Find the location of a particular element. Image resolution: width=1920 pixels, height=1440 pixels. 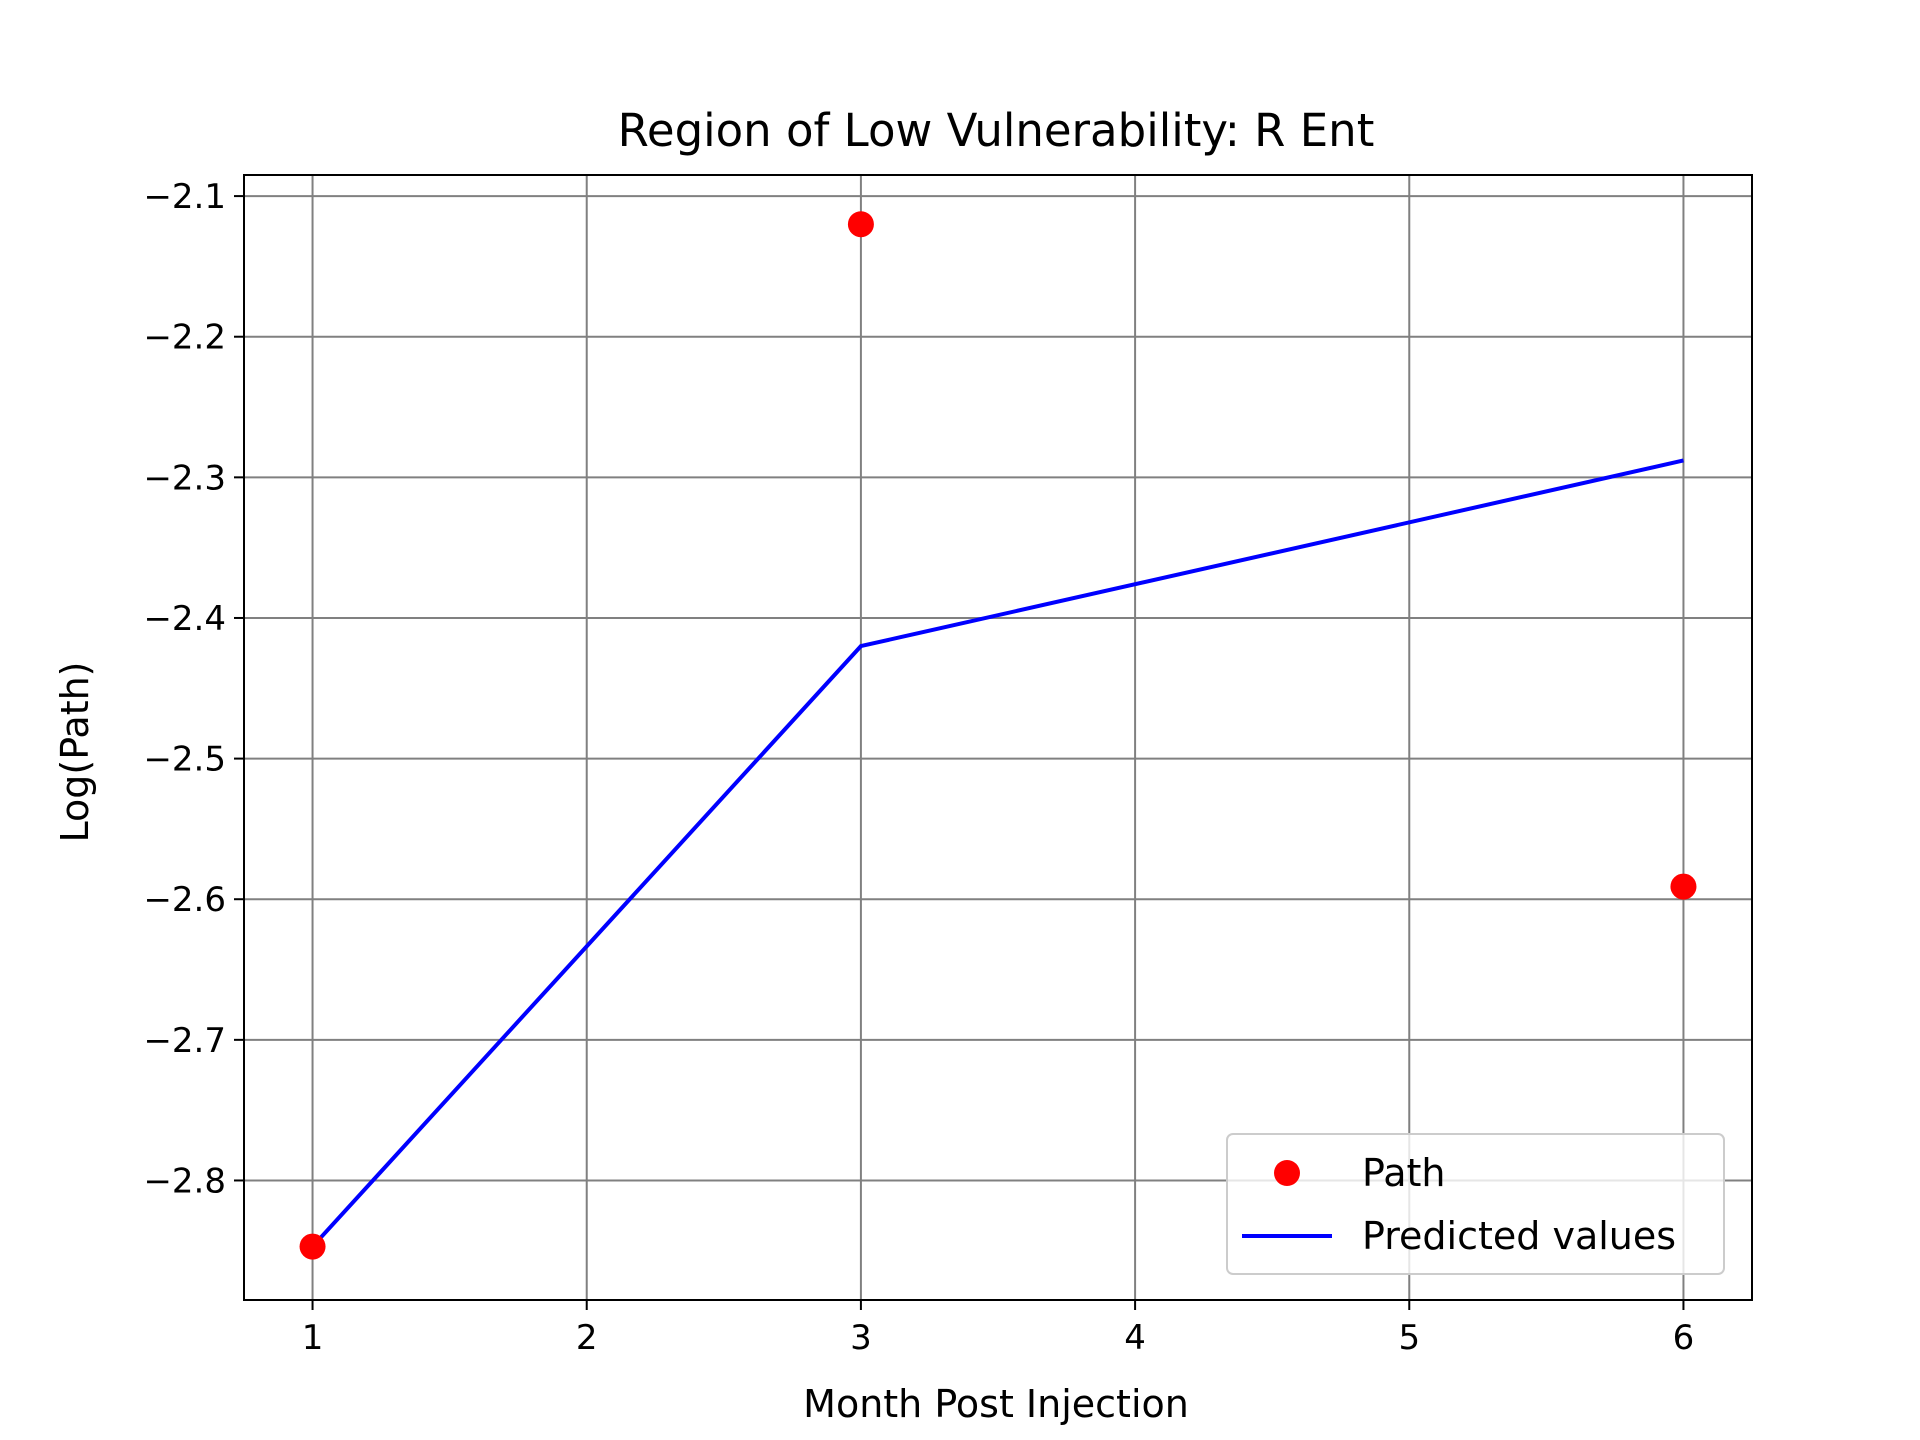

legend-box is located at coordinates (1475, 1204).